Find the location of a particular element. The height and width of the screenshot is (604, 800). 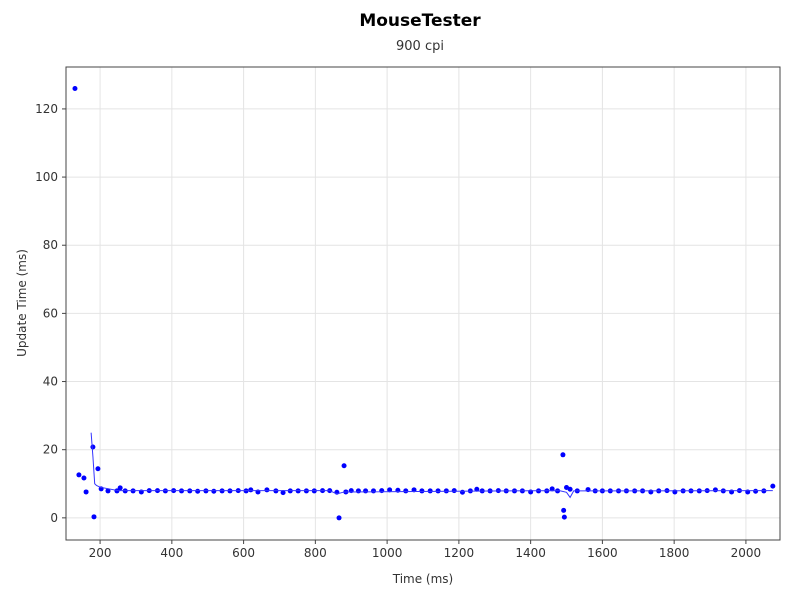

x-tick-label: 1800 is located at coordinates (674, 553).